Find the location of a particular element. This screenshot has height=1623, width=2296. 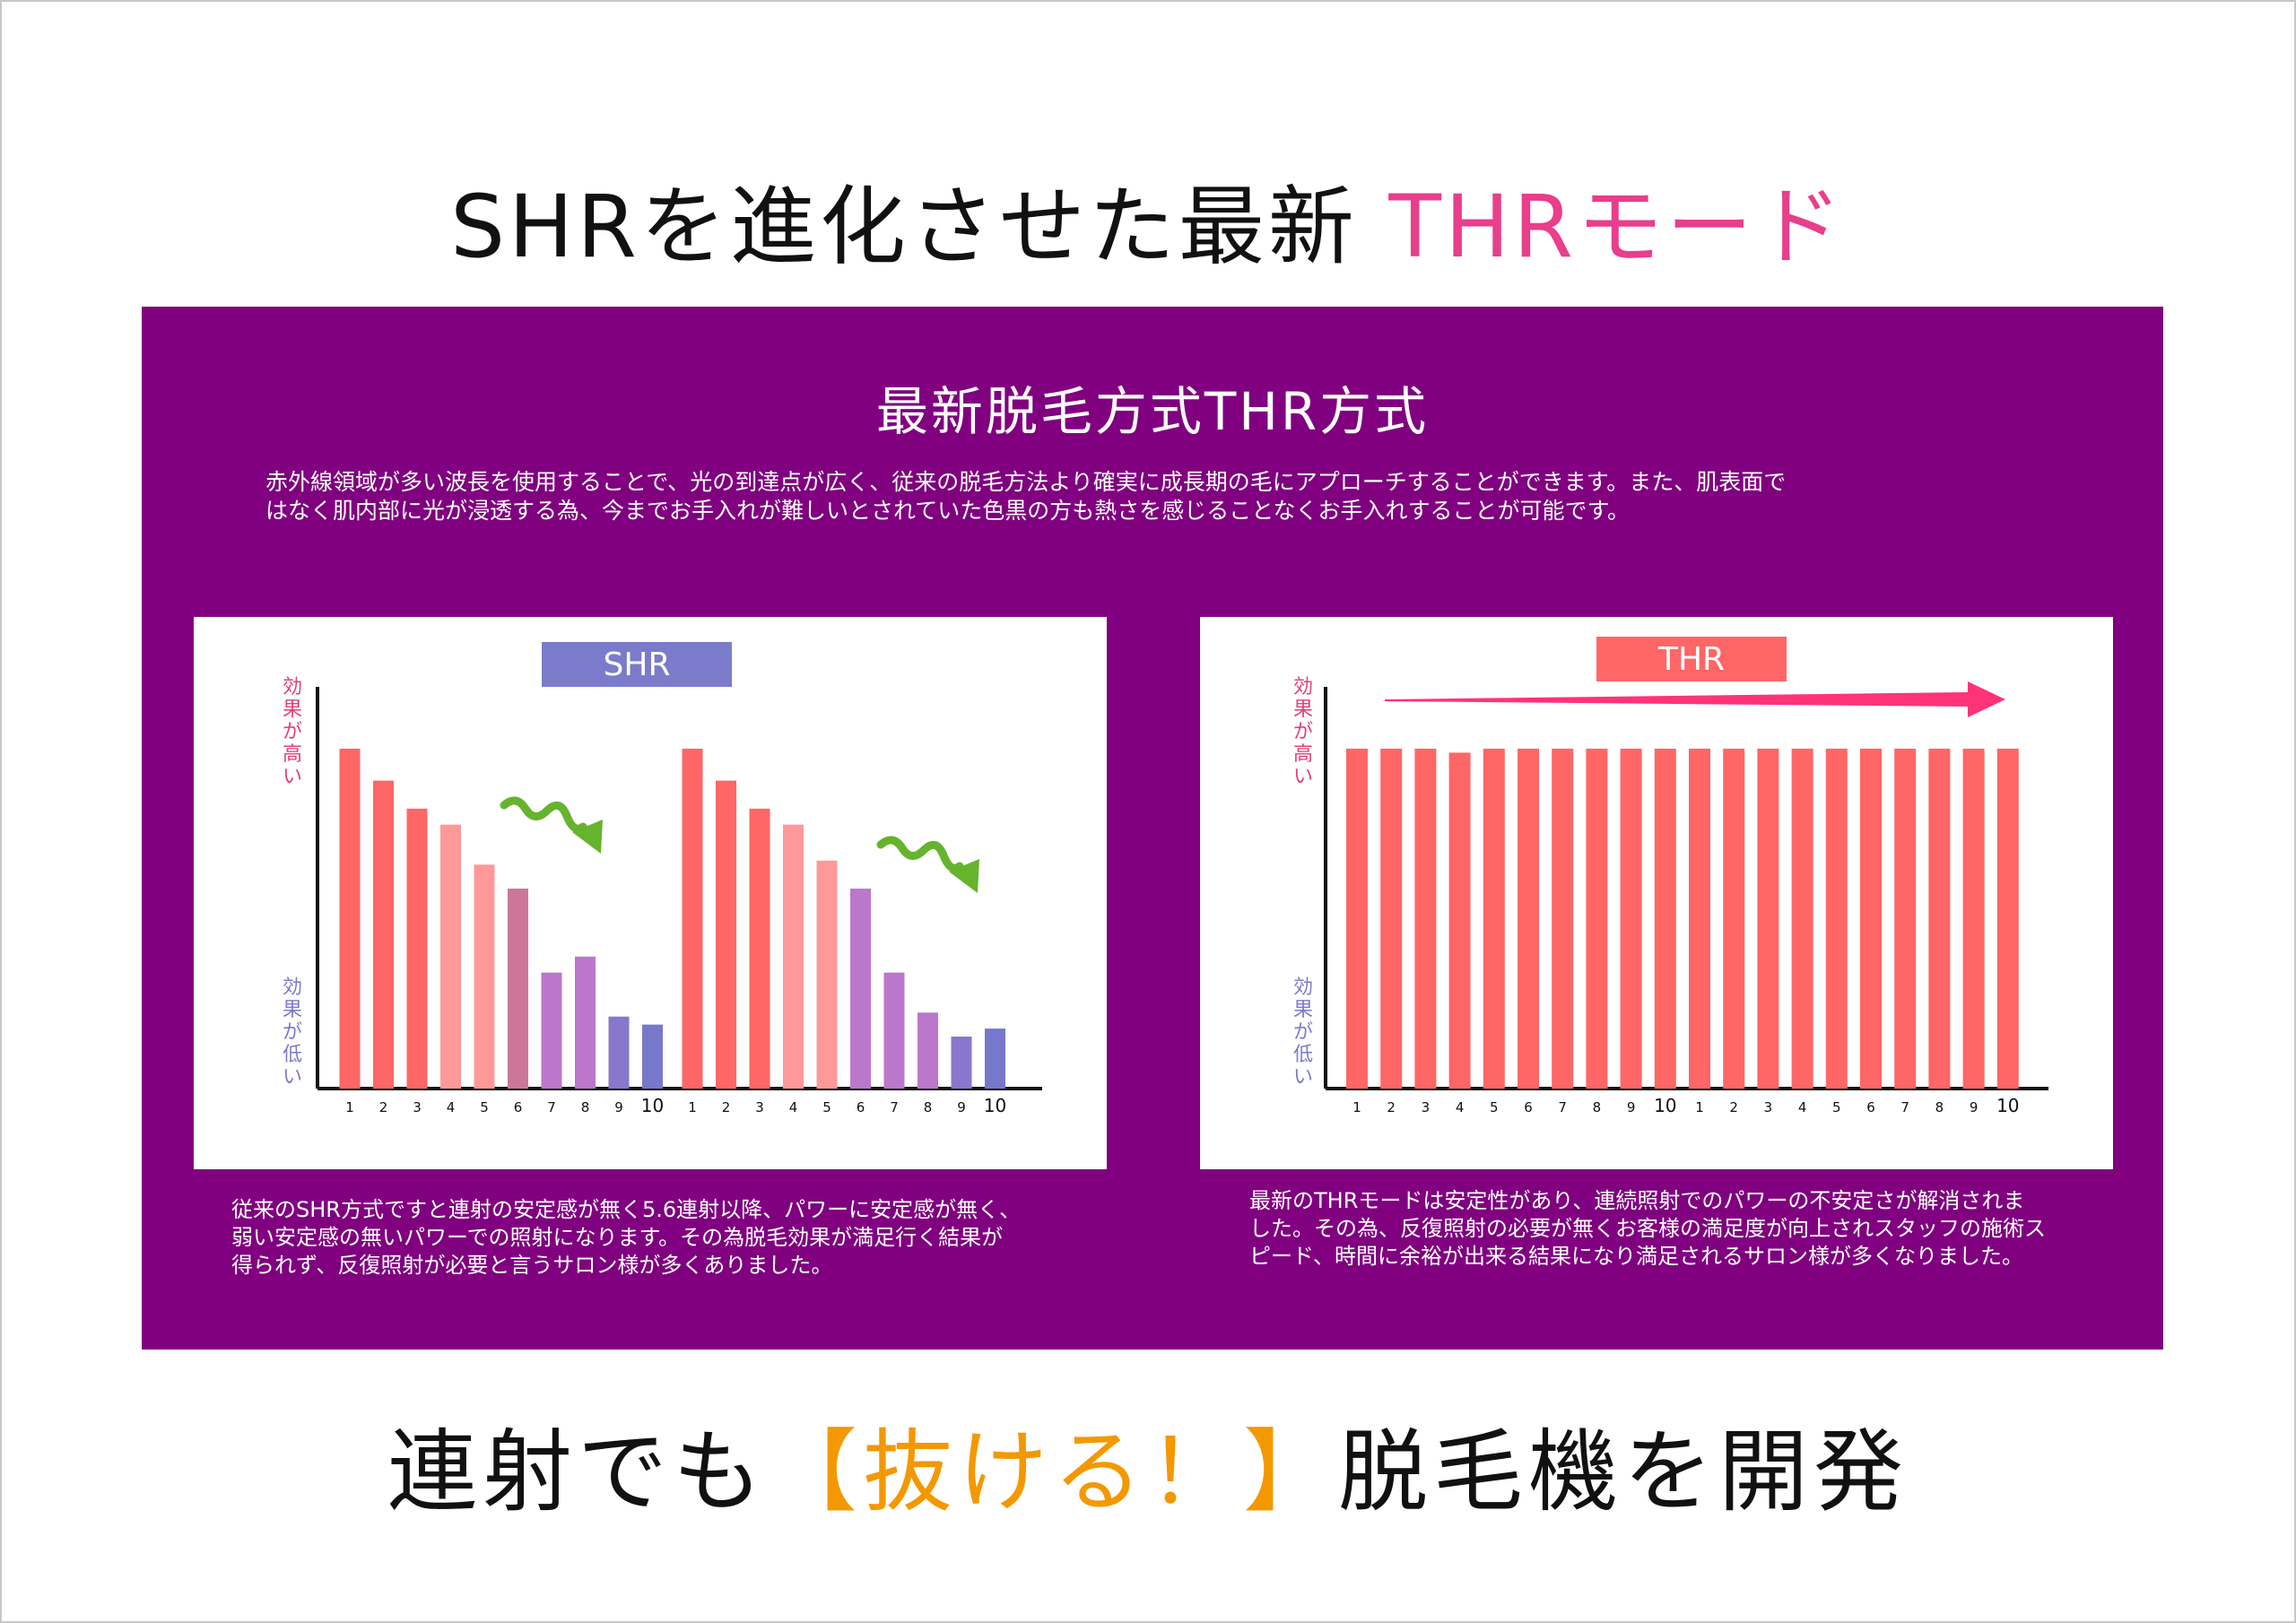

y-label-low: が is located at coordinates (292, 1032).